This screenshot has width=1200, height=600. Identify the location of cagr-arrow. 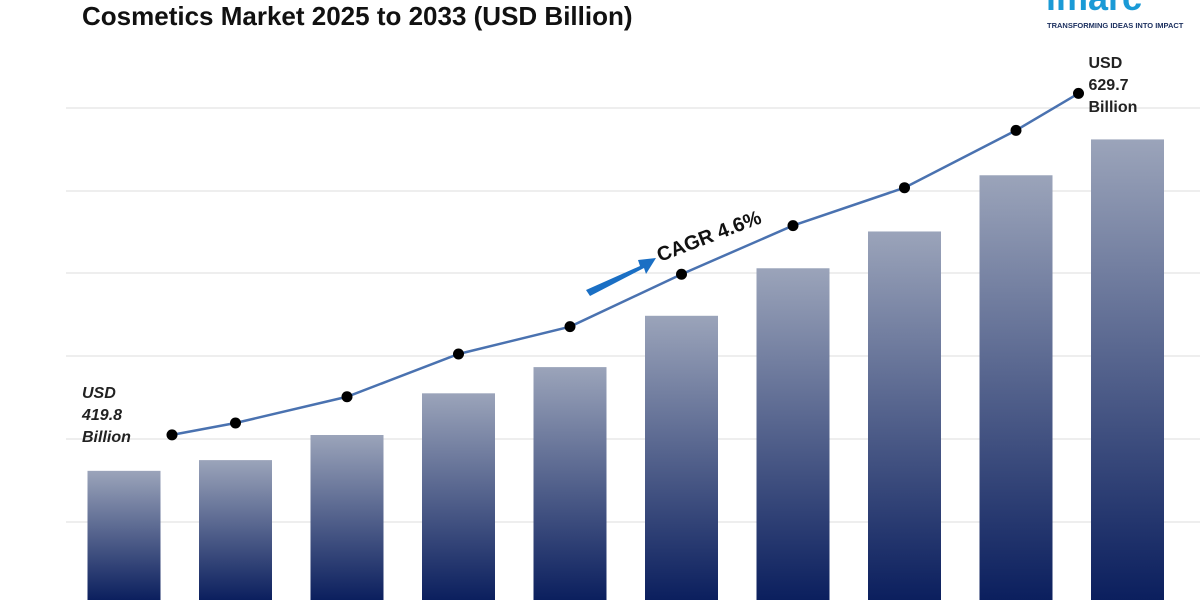
(621, 277).